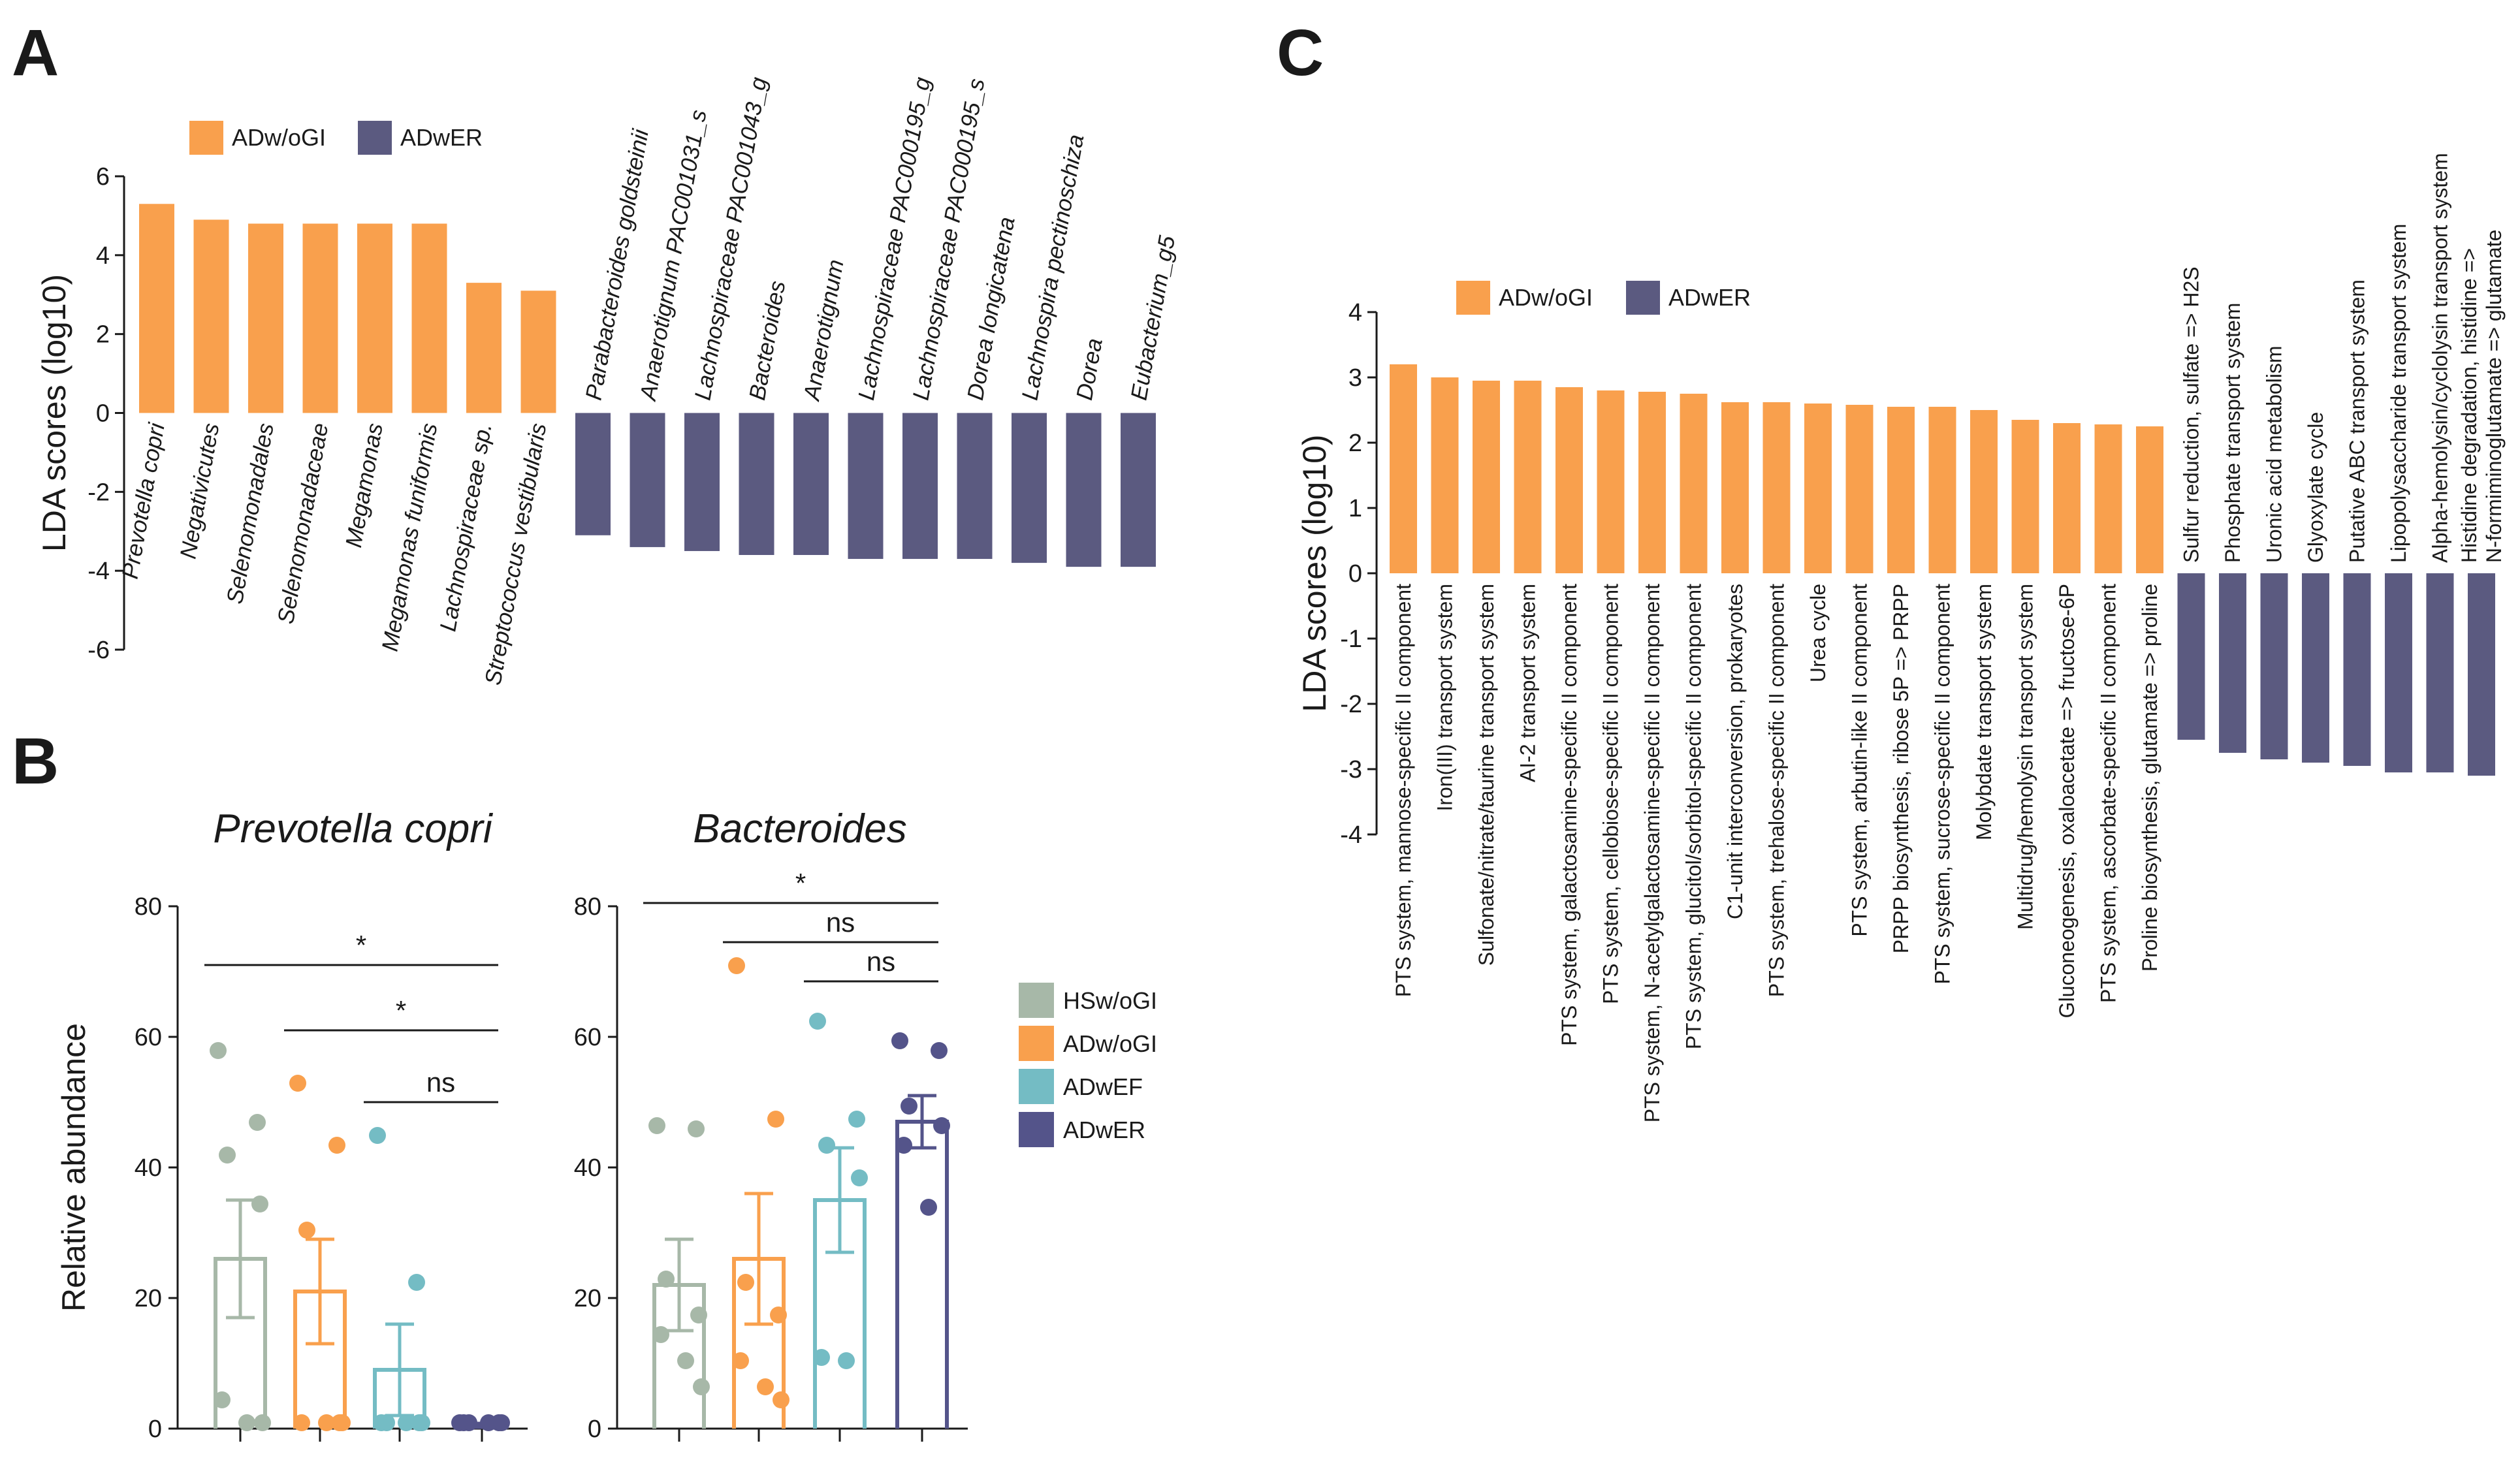 The image size is (2520, 1473). What do you see at coordinates (515, 554) in the screenshot?
I see `category-label-a-pos: Streptococcus vestibularis` at bounding box center [515, 554].